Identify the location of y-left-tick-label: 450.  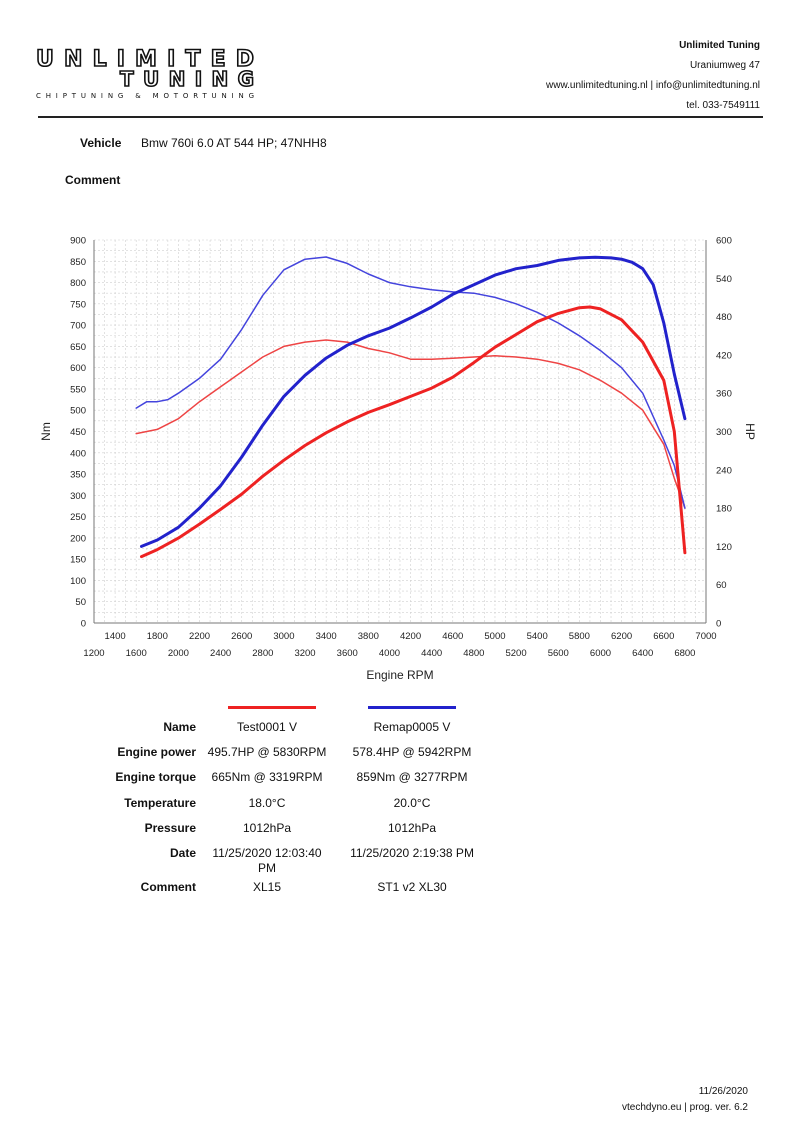
(78, 432).